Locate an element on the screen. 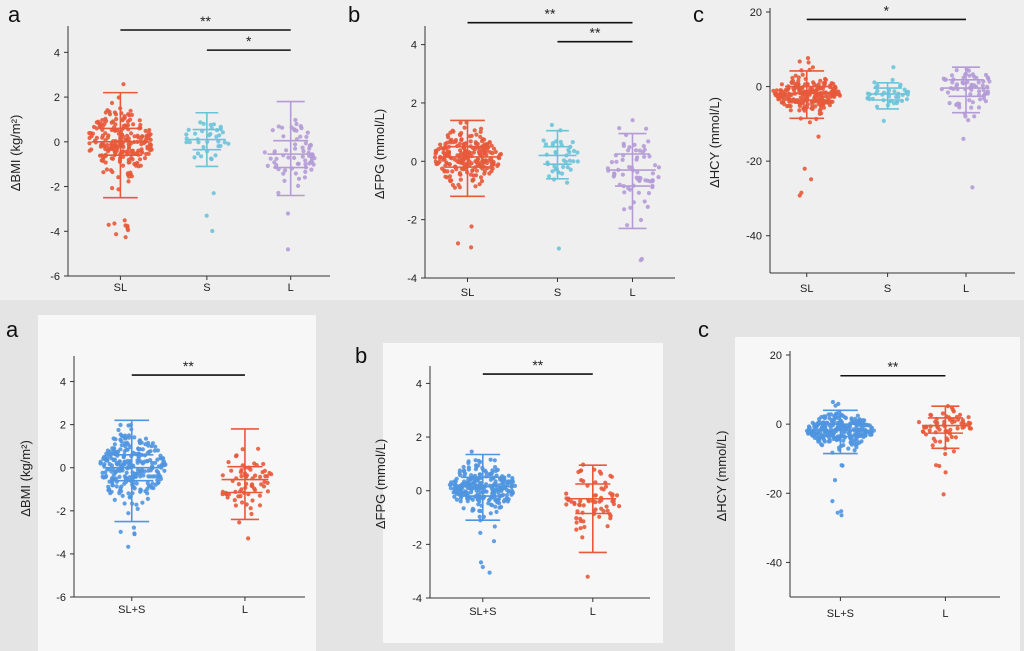 The height and width of the screenshot is (651, 1024). panel-letter: b is located at coordinates (361, 355).